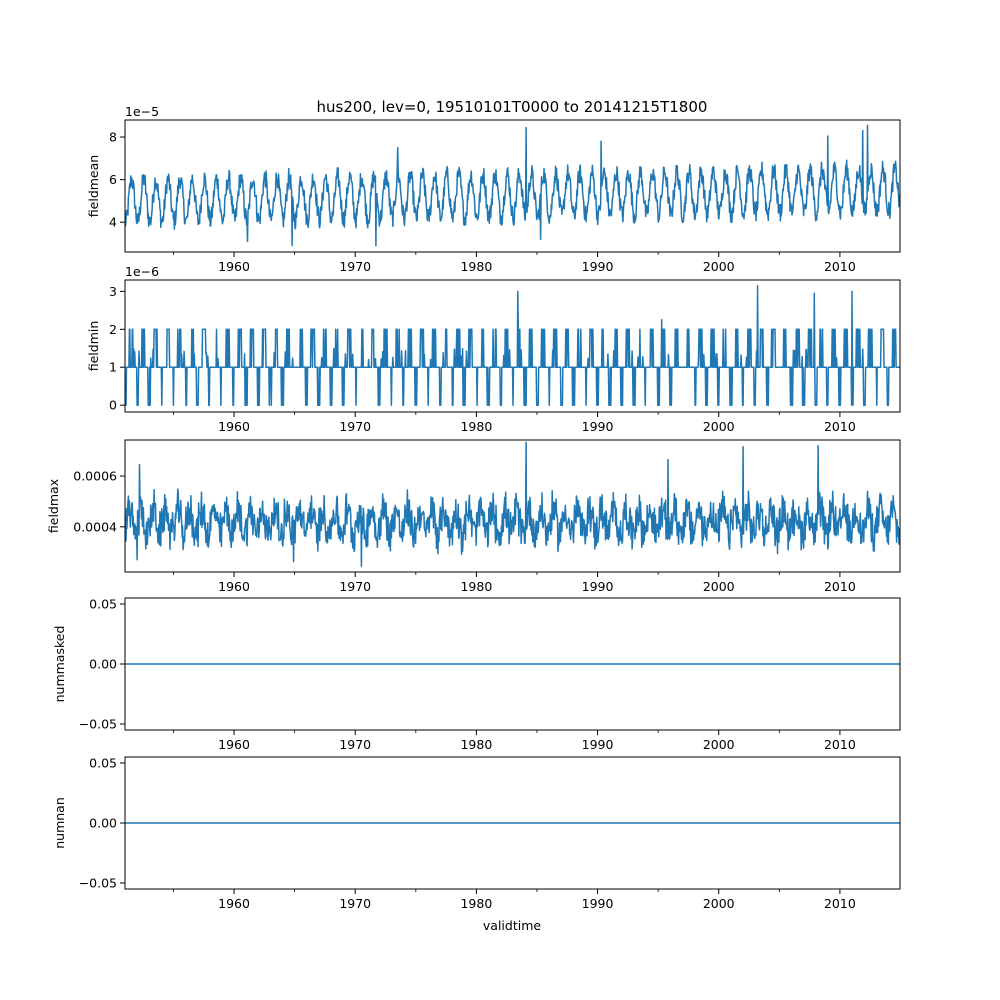  Describe the element at coordinates (98, 724) in the screenshot. I see `y-tick-label-nummasked-0: −0.05` at that location.